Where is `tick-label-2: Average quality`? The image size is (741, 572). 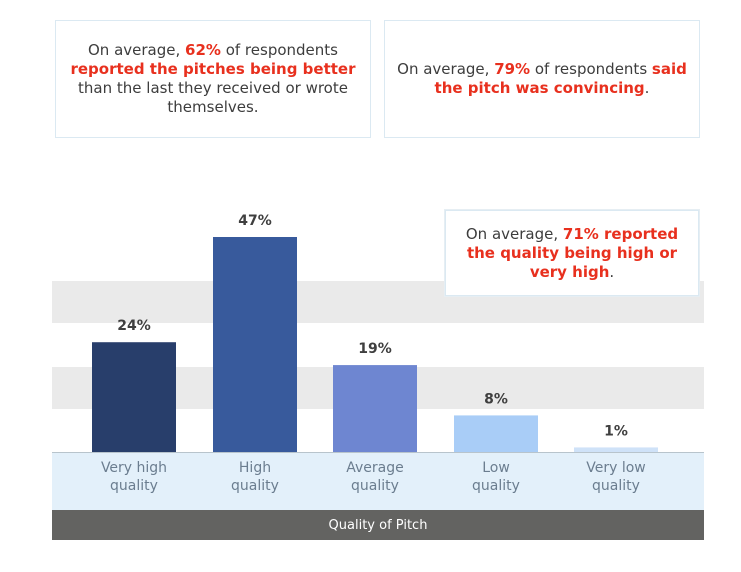 tick-label-2: Average quality is located at coordinates (375, 477).